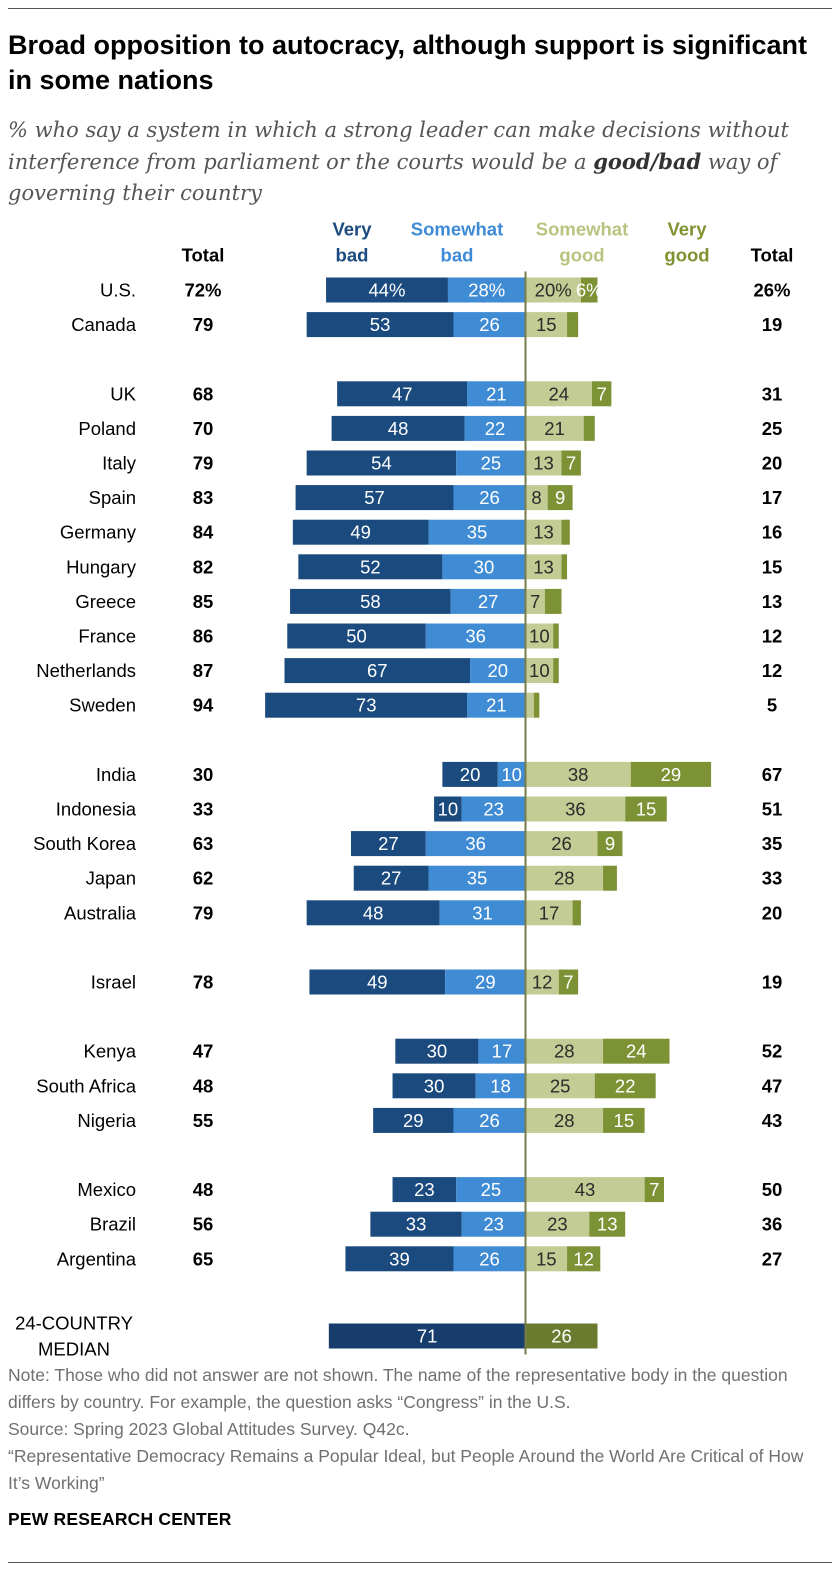 This screenshot has width=840, height=1576. I want to click on country-label-italy: Italy, so click(119, 463).